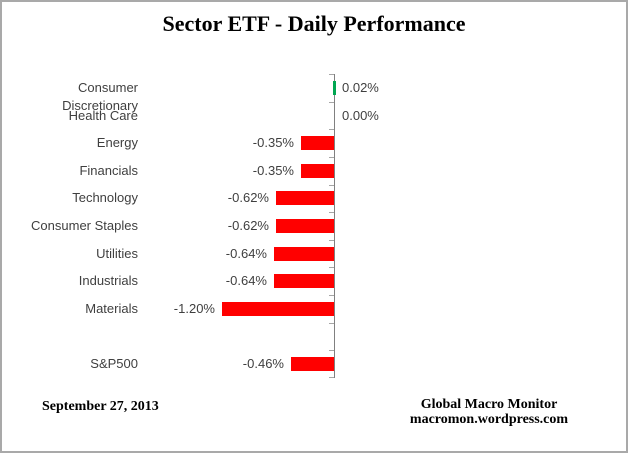 The image size is (628, 453). What do you see at coordinates (105, 198) in the screenshot?
I see `category-label: Technology` at bounding box center [105, 198].